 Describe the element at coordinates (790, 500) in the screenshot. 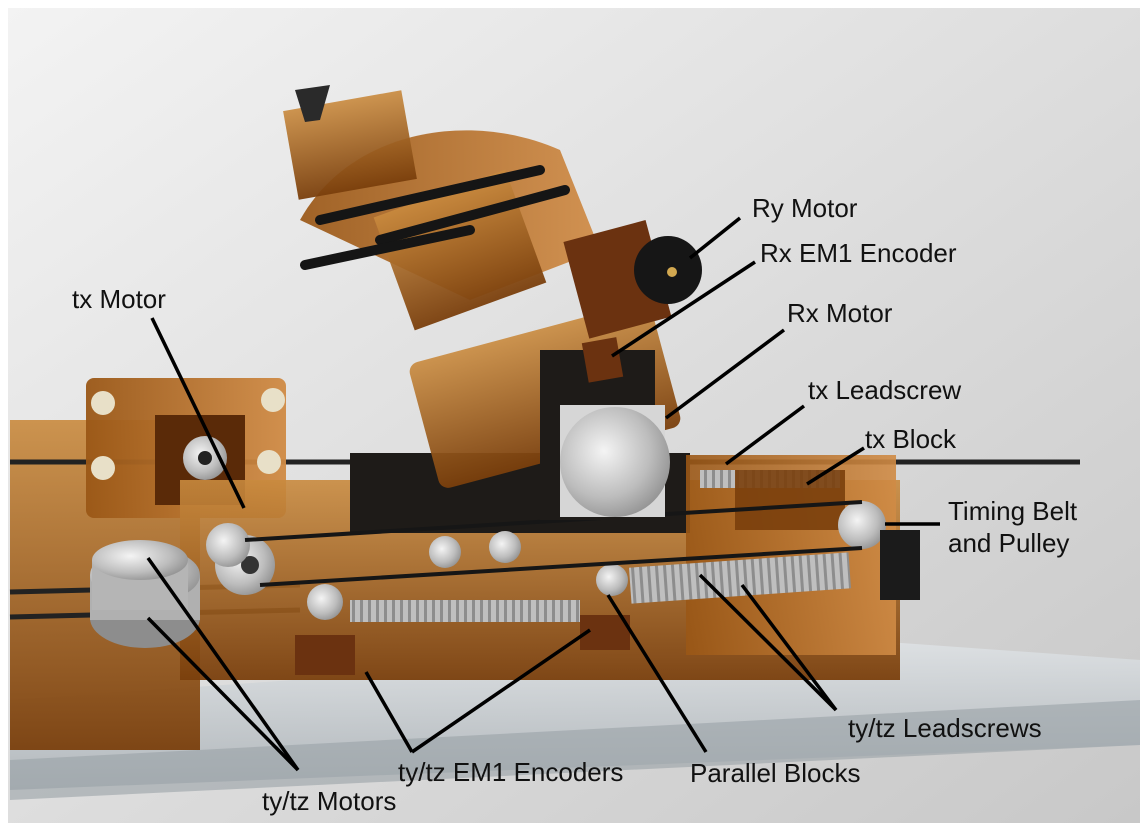

I see `tx-block` at that location.